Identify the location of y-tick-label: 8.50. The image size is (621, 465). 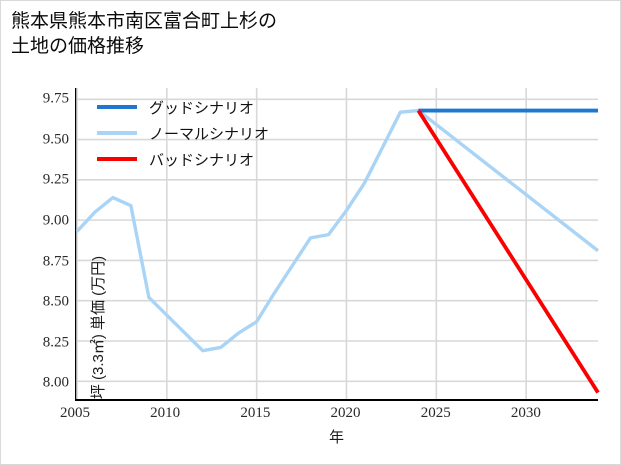
(55, 301).